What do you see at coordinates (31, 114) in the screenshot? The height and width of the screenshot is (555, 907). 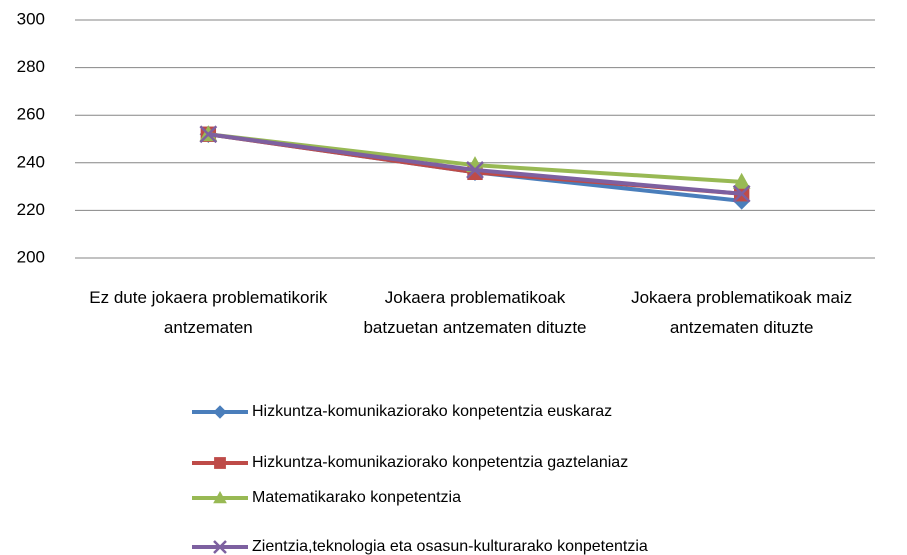 I see `y-tick-label: 260` at bounding box center [31, 114].